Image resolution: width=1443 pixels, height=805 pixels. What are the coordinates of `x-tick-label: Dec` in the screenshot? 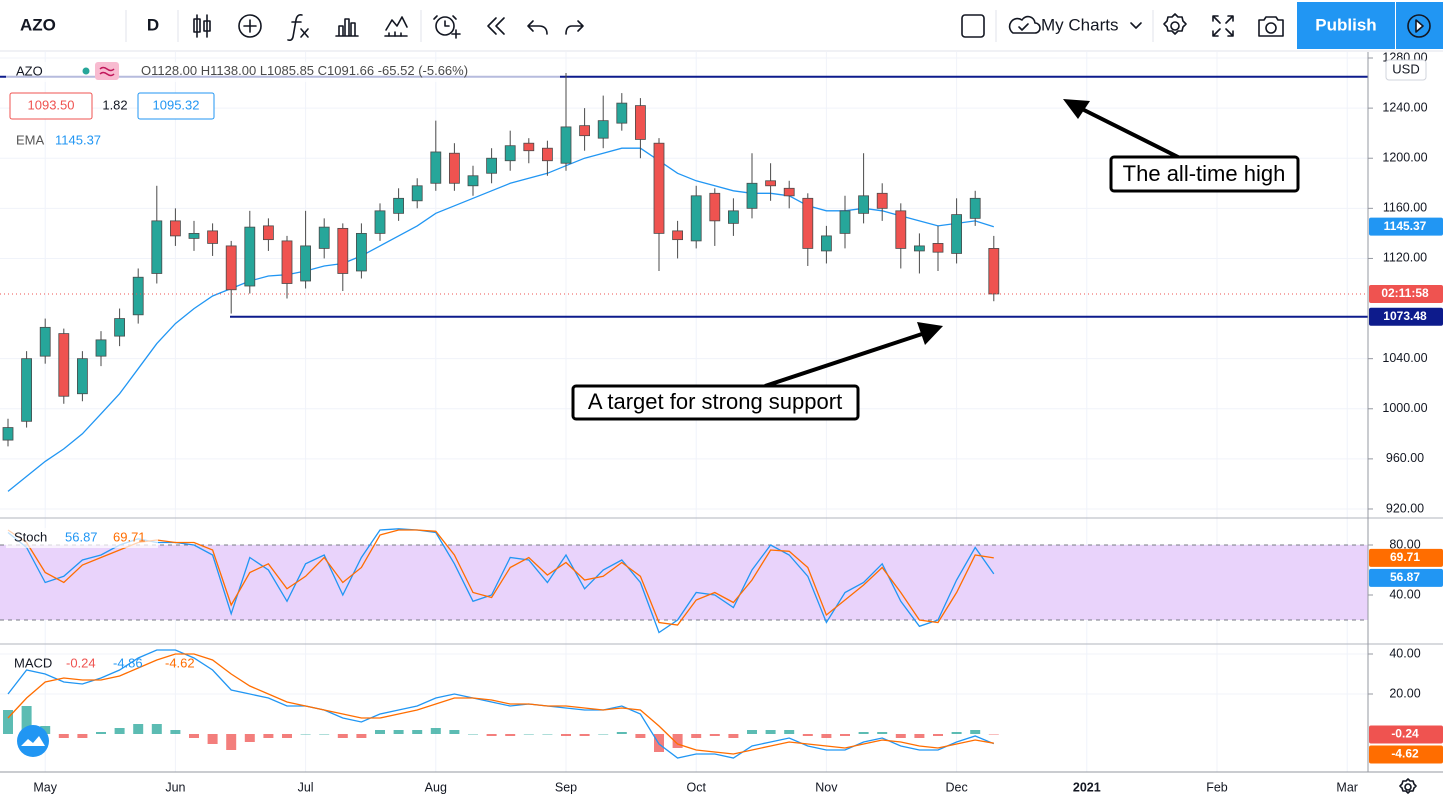 It's located at (956, 787).